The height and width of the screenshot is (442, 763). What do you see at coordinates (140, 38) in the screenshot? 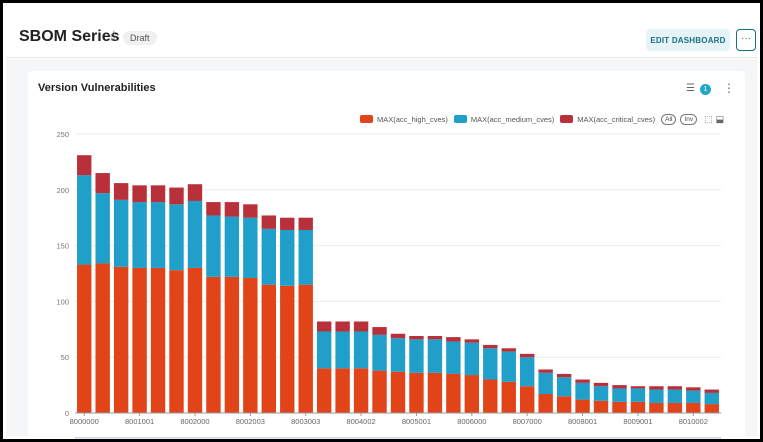
I see `draft-badge: Draft` at bounding box center [140, 38].